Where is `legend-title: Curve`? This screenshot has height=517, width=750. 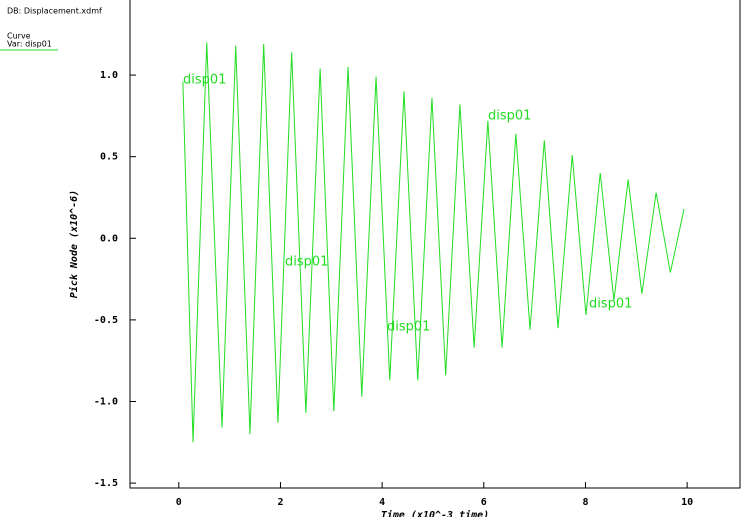
legend-title: Curve is located at coordinates (19, 36).